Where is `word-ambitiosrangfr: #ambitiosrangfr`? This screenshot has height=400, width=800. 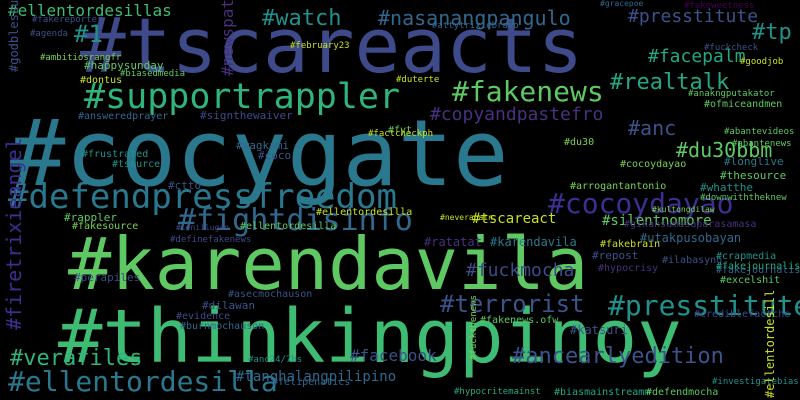 word-ambitiosrangfr: #ambitiosrangfr is located at coordinates (81, 58).